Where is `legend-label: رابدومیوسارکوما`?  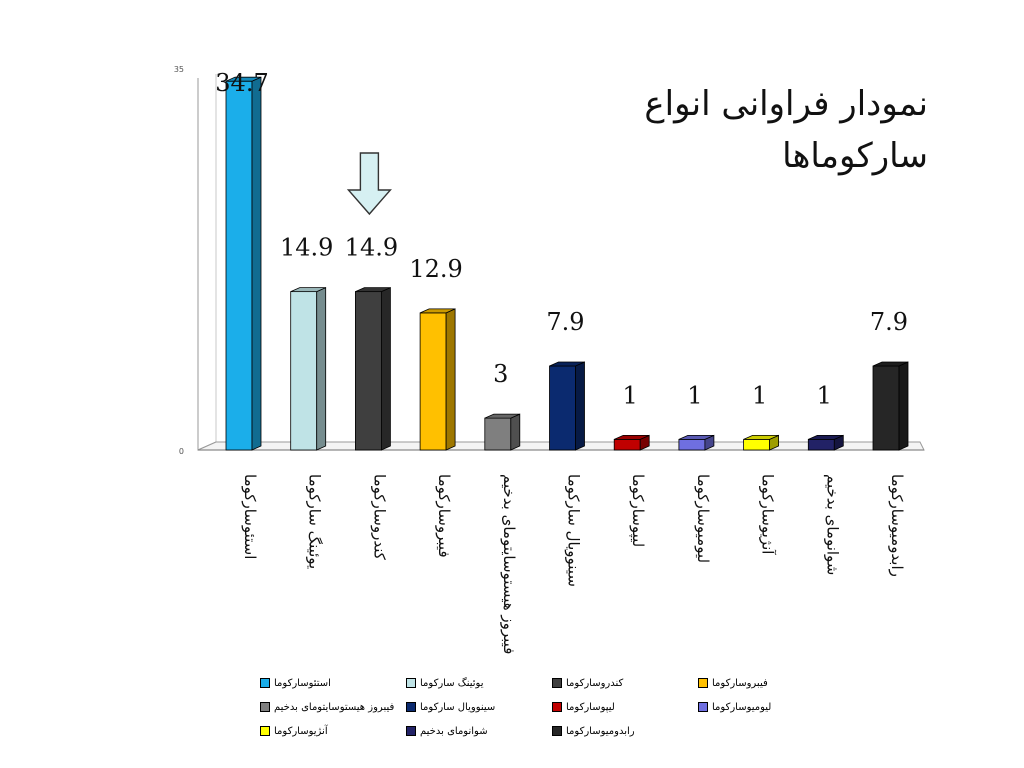 legend-label: رابدومیوسارکوما is located at coordinates (600, 731).